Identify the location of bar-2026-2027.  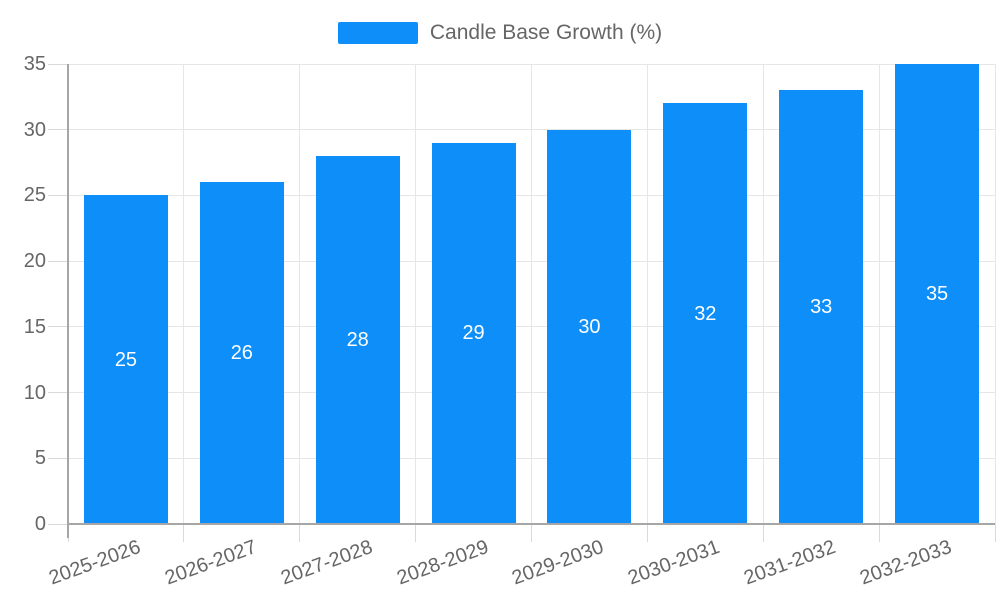
(241, 353).